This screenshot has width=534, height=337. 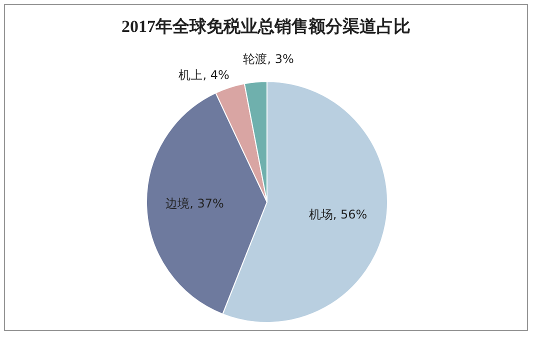 What do you see at coordinates (280, 59) in the screenshot?
I see `data-label: , 3%` at bounding box center [280, 59].